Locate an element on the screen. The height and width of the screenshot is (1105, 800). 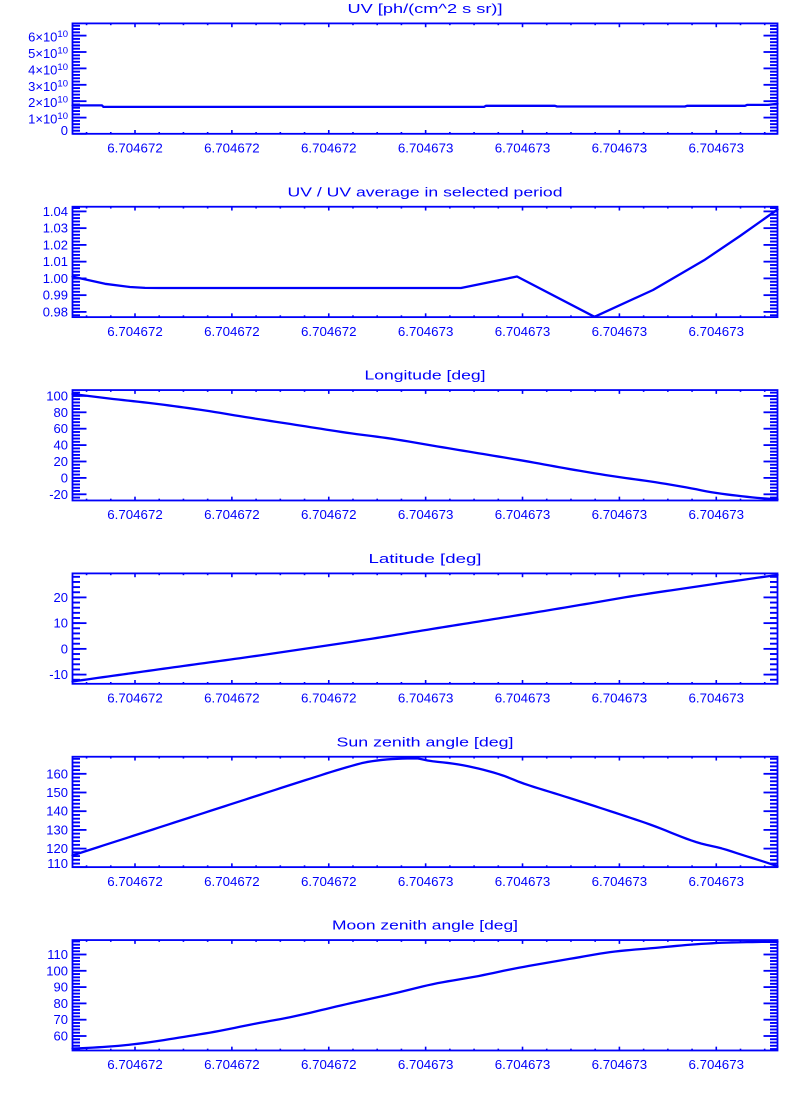
svg-text: -20 is located at coordinates (58, 494).